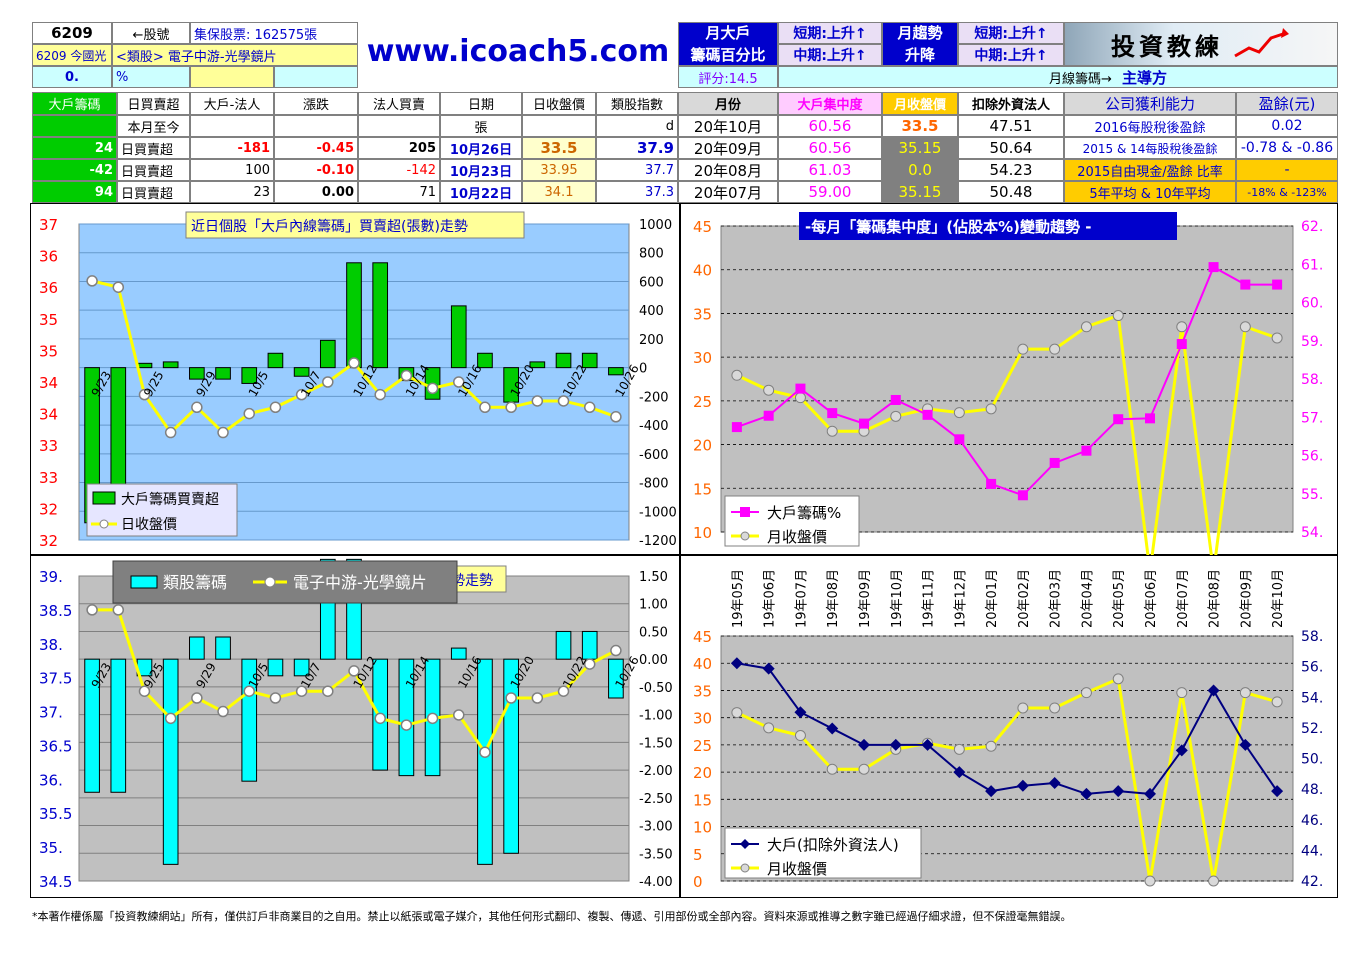 This screenshot has width=1366, height=967. I want to click on lead-word: 主導方, so click(1144, 77).